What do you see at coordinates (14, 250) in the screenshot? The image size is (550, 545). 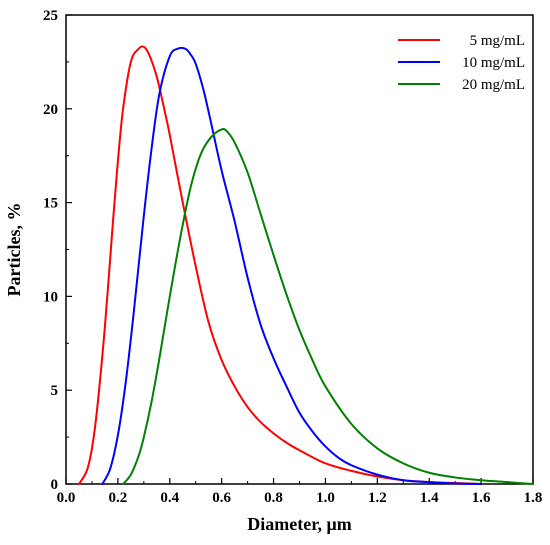 I see `y-axis-label: Particles, %` at bounding box center [14, 250].